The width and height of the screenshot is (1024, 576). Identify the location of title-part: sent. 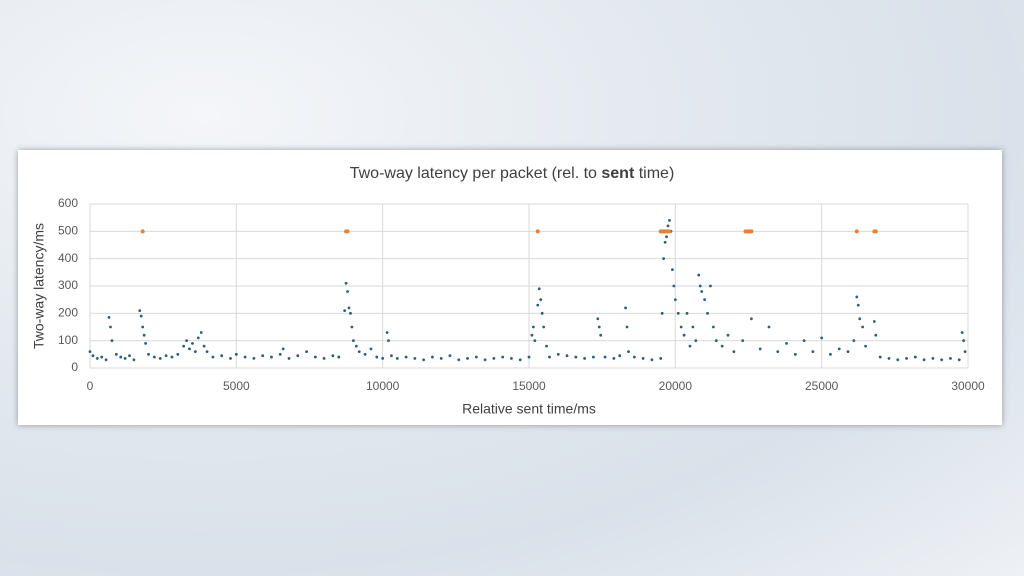
(618, 173).